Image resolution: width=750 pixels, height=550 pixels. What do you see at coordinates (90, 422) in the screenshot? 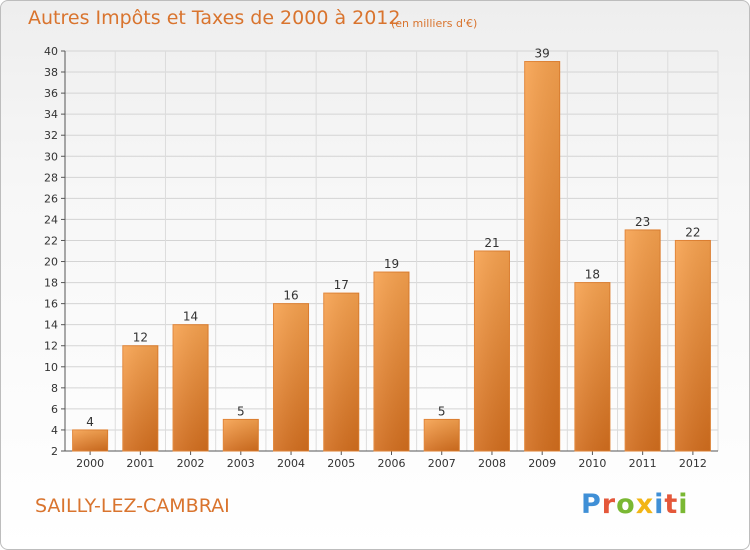
I see `data-label: 4` at bounding box center [90, 422].